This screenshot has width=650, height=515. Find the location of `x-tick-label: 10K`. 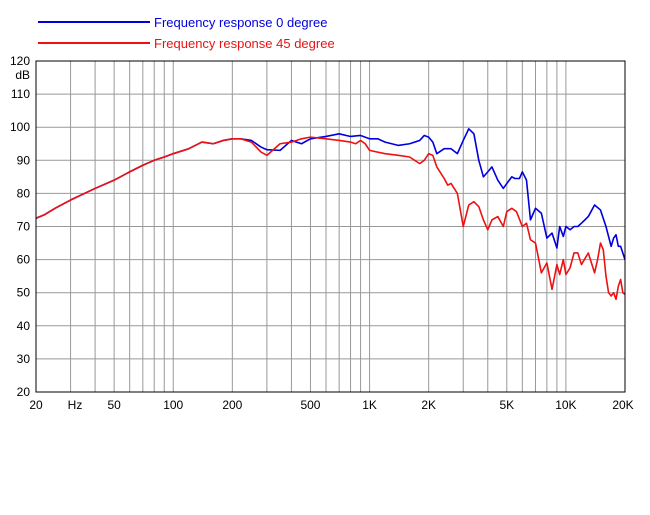

x-tick-label: 10K is located at coordinates (565, 405).